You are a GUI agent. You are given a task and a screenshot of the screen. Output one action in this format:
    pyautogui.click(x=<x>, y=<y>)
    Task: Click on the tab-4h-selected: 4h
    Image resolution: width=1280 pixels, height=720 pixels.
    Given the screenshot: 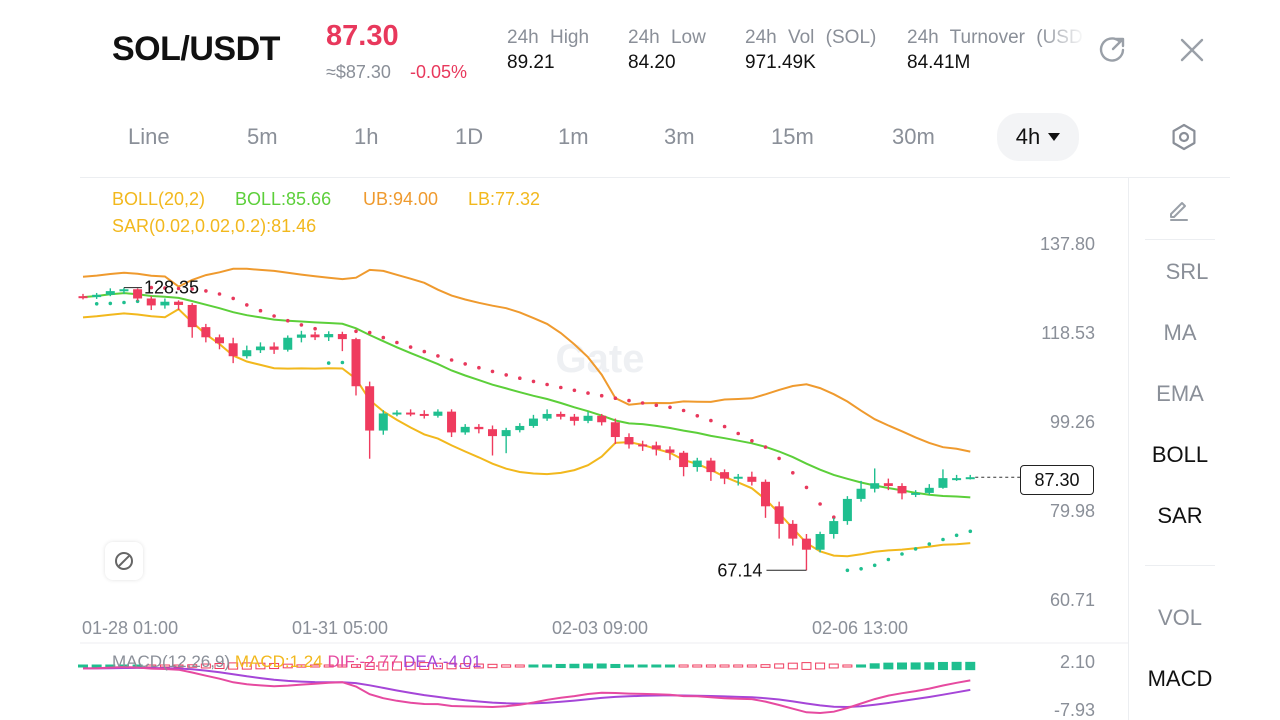 What is the action you would take?
    pyautogui.click(x=1038, y=137)
    